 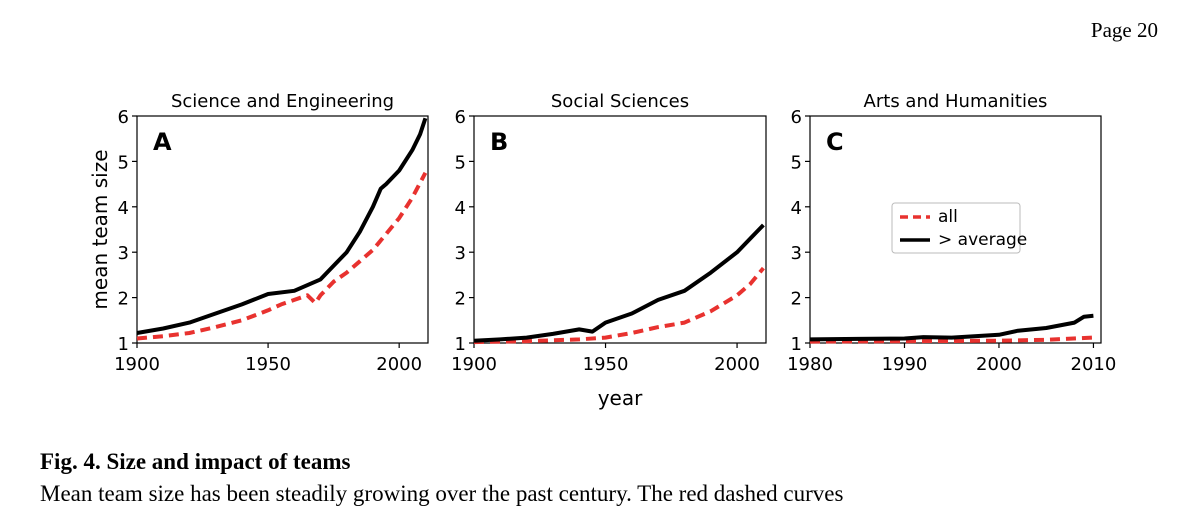 What do you see at coordinates (100, 229) in the screenshot?
I see `y-axis-label: mean team size` at bounding box center [100, 229].